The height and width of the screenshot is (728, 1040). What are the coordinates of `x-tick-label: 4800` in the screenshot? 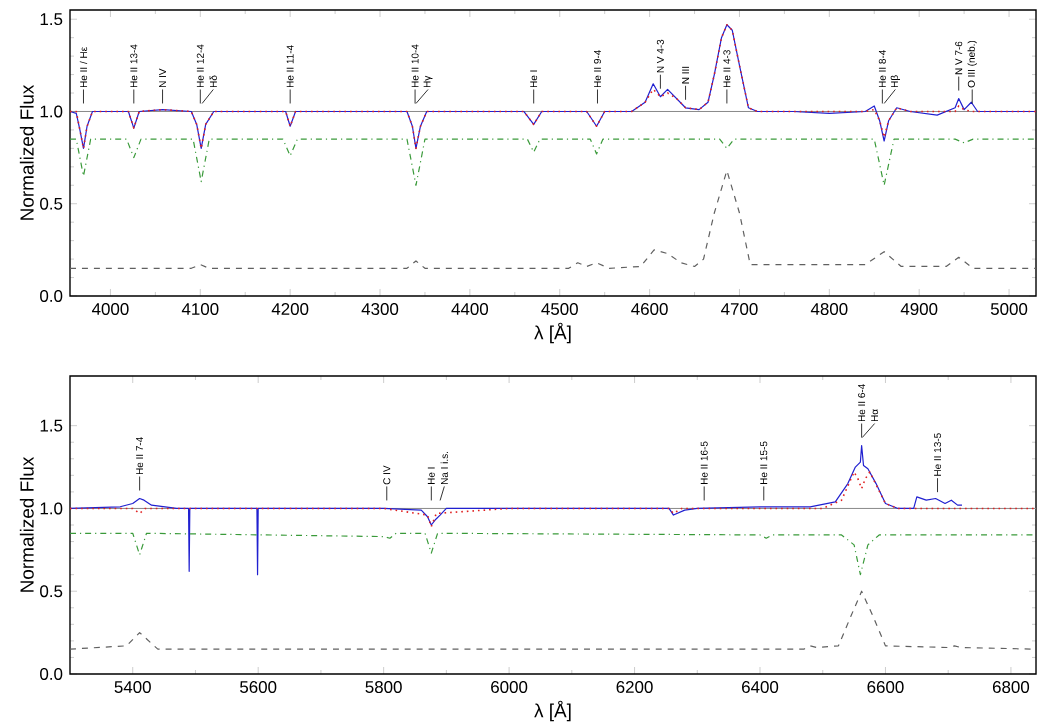 It's located at (829, 309).